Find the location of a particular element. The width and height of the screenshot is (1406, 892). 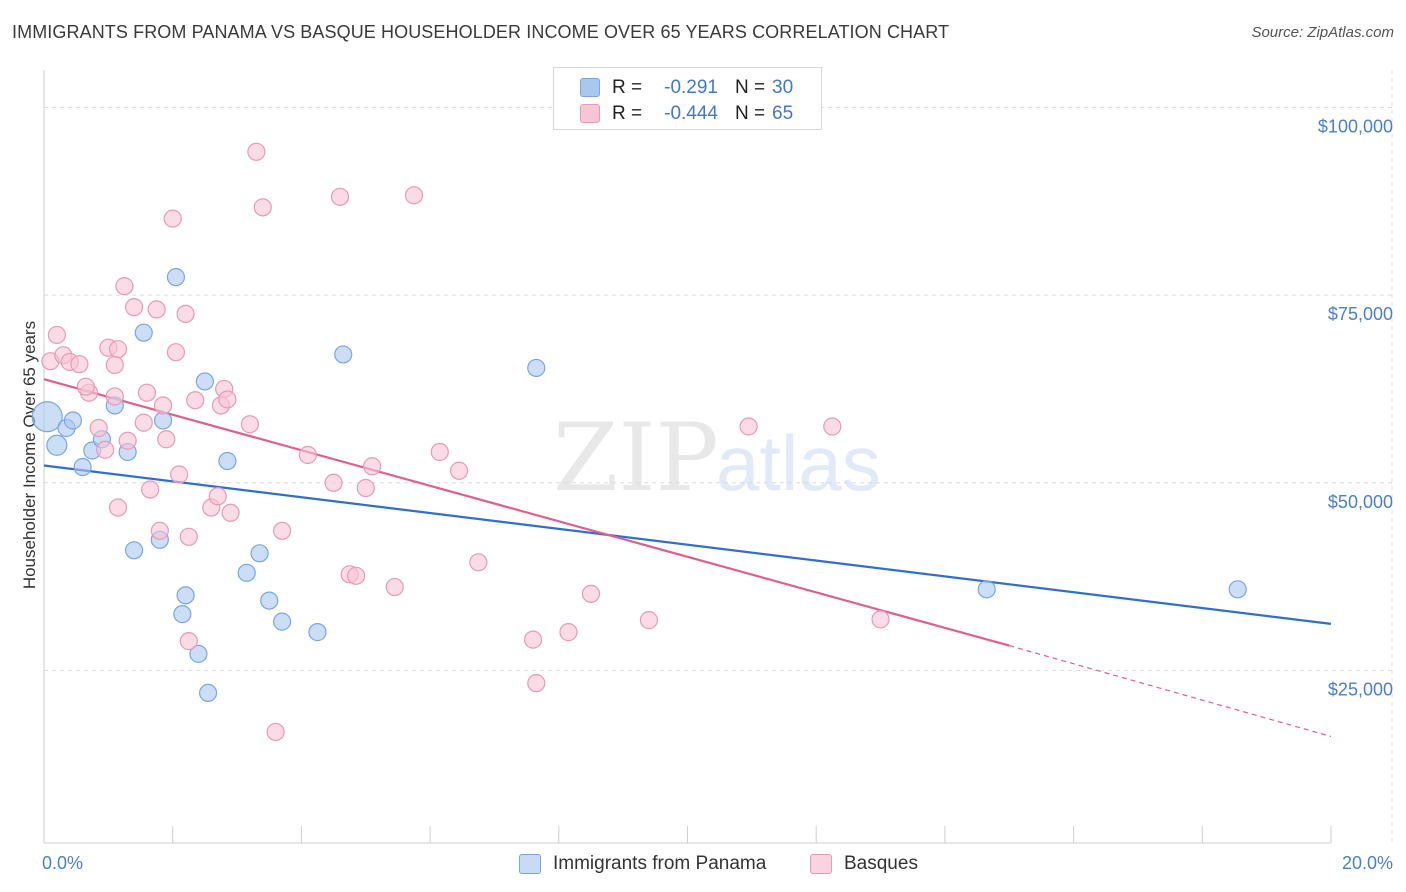

legend-row-basques: R = -0.444 N = 65 is located at coordinates (687, 114).